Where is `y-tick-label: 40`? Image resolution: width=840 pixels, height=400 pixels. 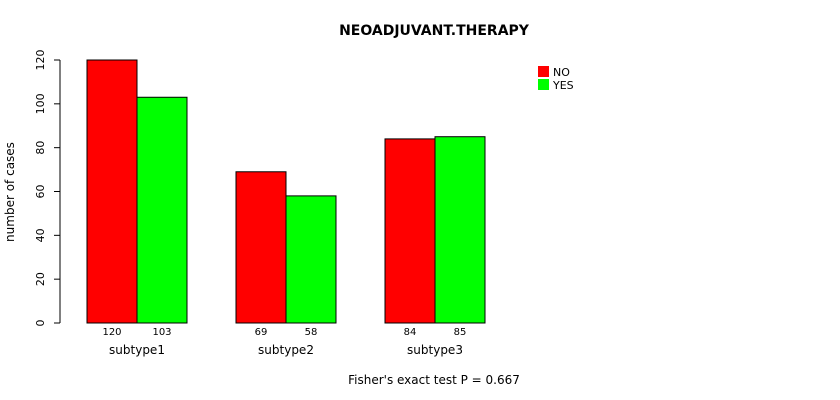 y-tick-label: 40 is located at coordinates (40, 235).